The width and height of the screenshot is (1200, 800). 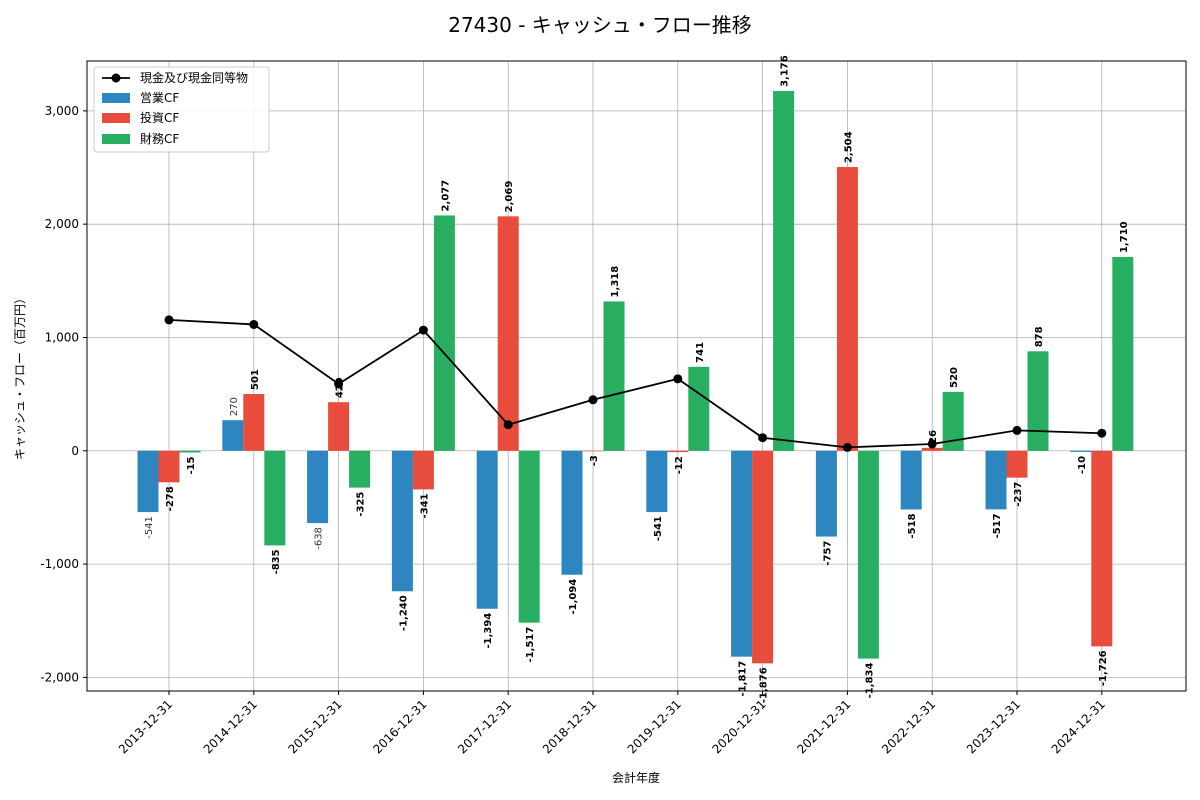 What do you see at coordinates (785, 71) in the screenshot?
I see `bar-value-label: 3,176` at bounding box center [785, 71].